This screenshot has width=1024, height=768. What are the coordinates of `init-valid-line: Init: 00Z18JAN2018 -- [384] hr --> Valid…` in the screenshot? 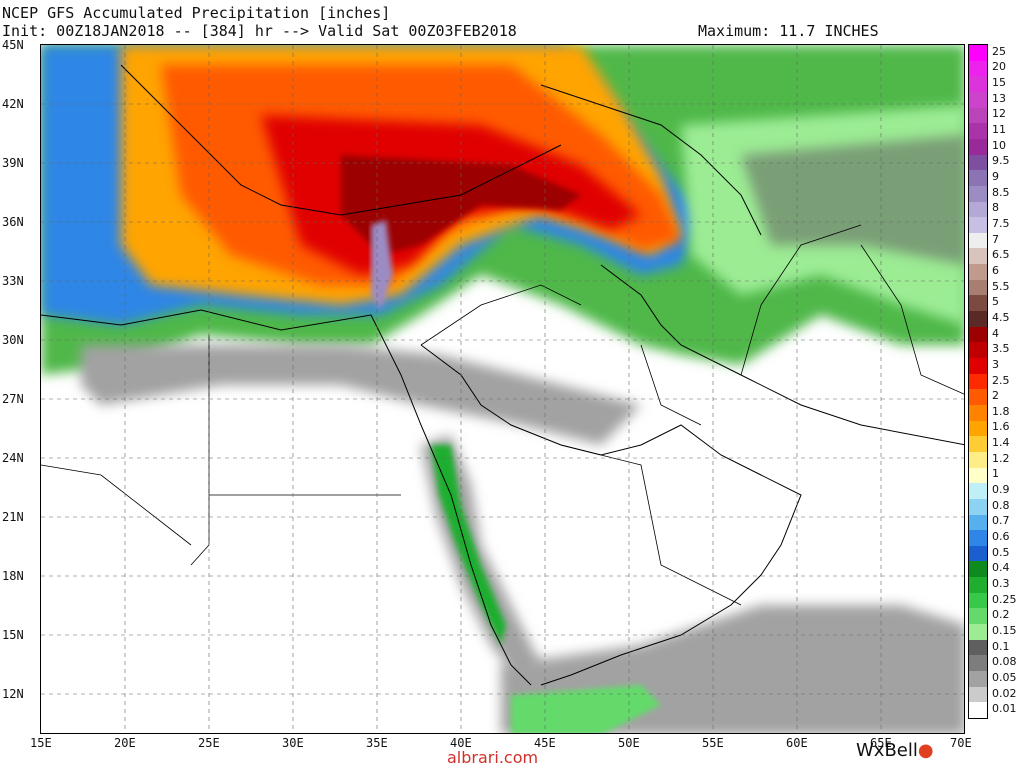 It's located at (259, 31).